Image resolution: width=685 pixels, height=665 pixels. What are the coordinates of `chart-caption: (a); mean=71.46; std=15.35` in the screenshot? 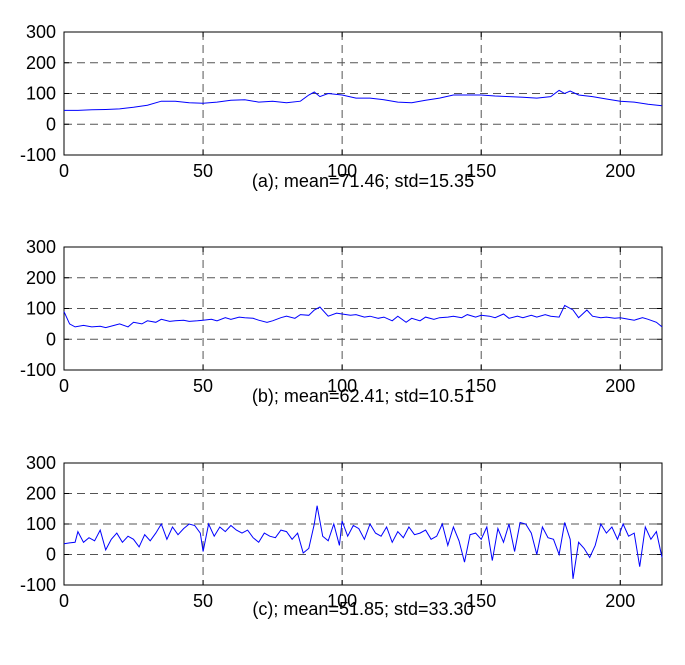 It's located at (363, 181).